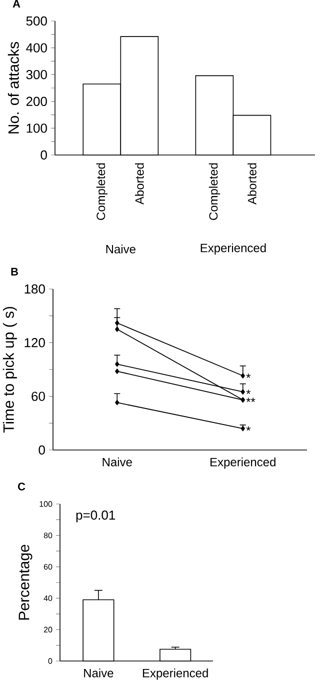 The image size is (322, 687). Describe the element at coordinates (36, 47) in the screenshot. I see `y-tick-label: 400` at that location.